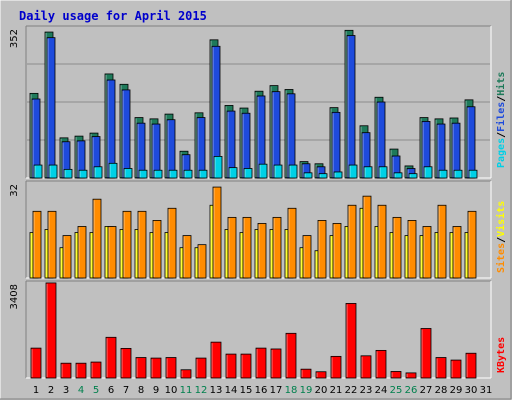 Image resolution: width=512 pixels, height=400 pixels. Describe the element at coordinates (156, 390) in the screenshot. I see `x-tick-label: 9` at that location.